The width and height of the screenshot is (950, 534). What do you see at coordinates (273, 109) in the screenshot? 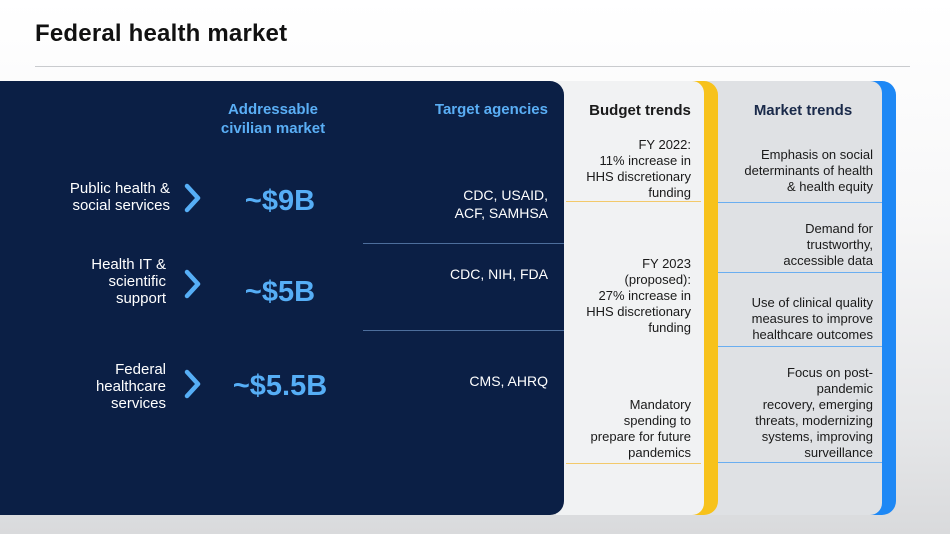
I see `header-line: Addressable` at bounding box center [273, 109].